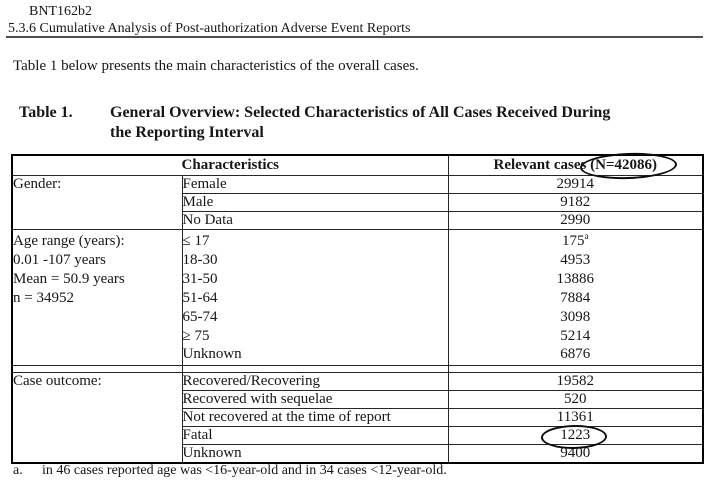  What do you see at coordinates (200, 297) in the screenshot?
I see `age-bracket: 51-64` at bounding box center [200, 297].